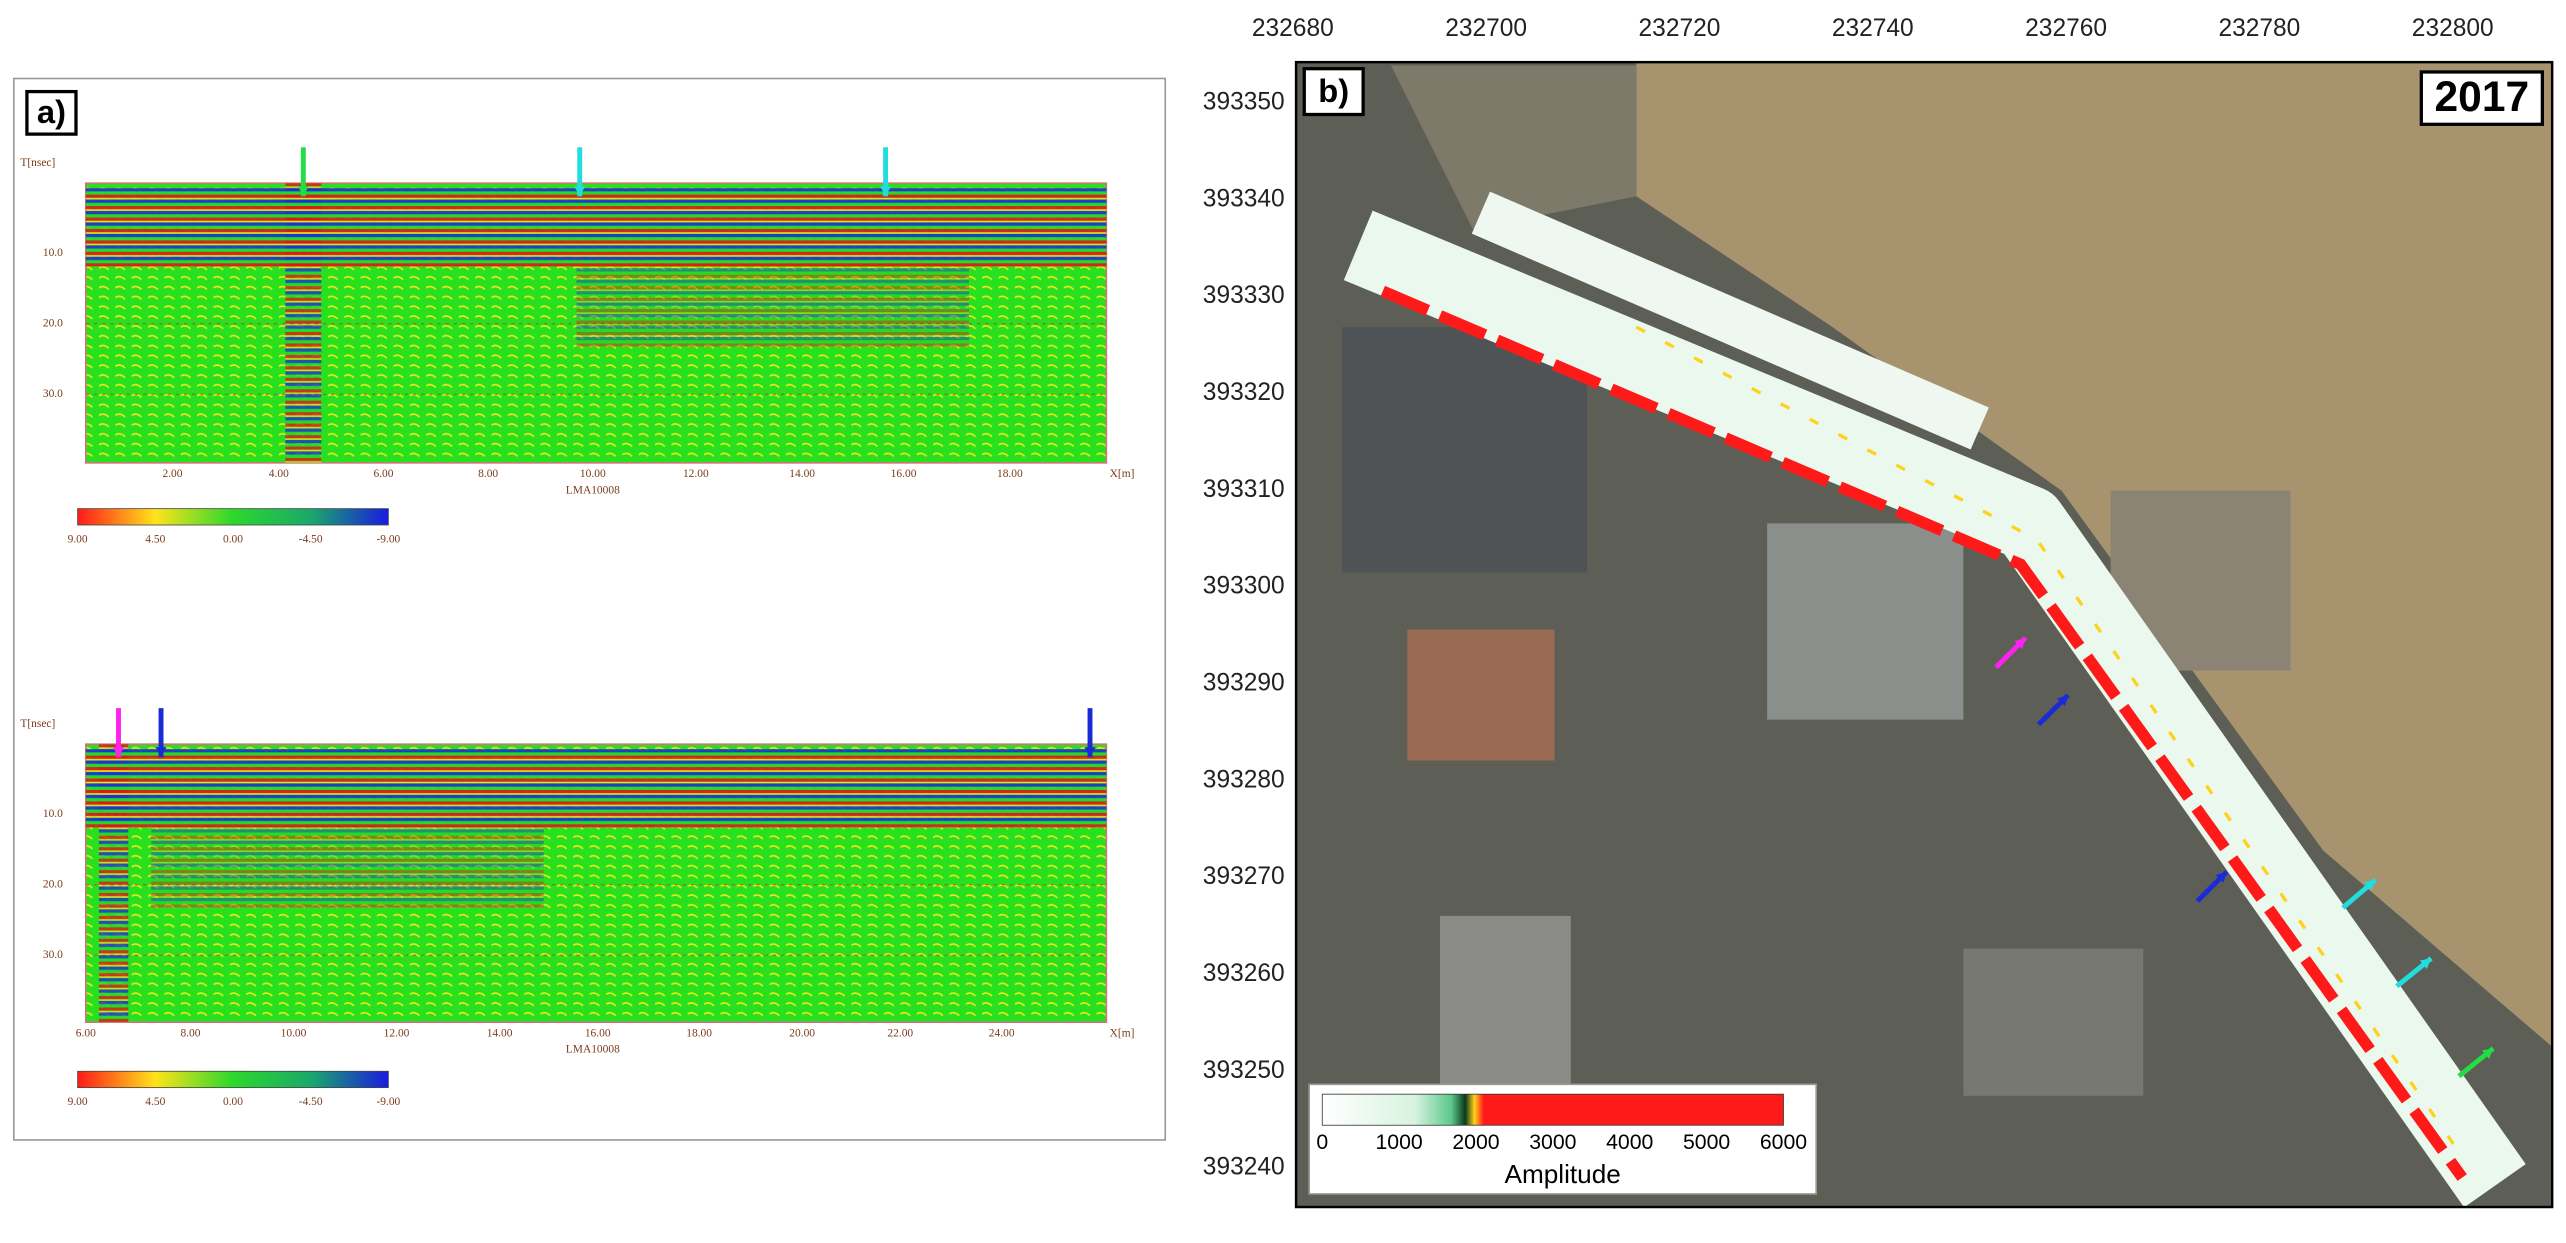  Describe the element at coordinates (1002, 1033) in the screenshot. I see `x-tick-label: 24.00` at that location.